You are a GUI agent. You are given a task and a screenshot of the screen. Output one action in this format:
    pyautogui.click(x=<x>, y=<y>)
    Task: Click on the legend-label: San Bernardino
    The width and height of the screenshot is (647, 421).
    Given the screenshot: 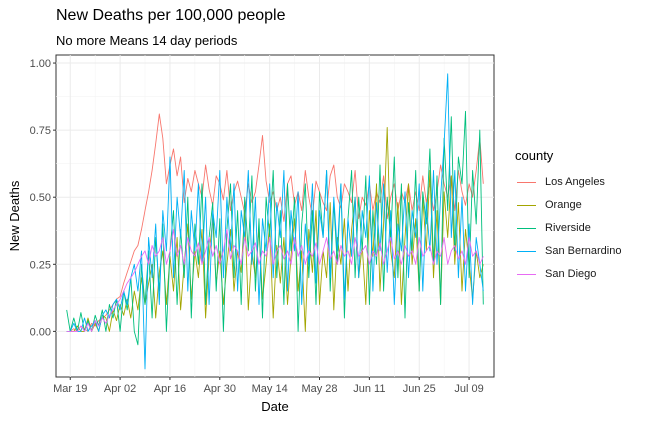 What is the action you would take?
    pyautogui.click(x=583, y=251)
    